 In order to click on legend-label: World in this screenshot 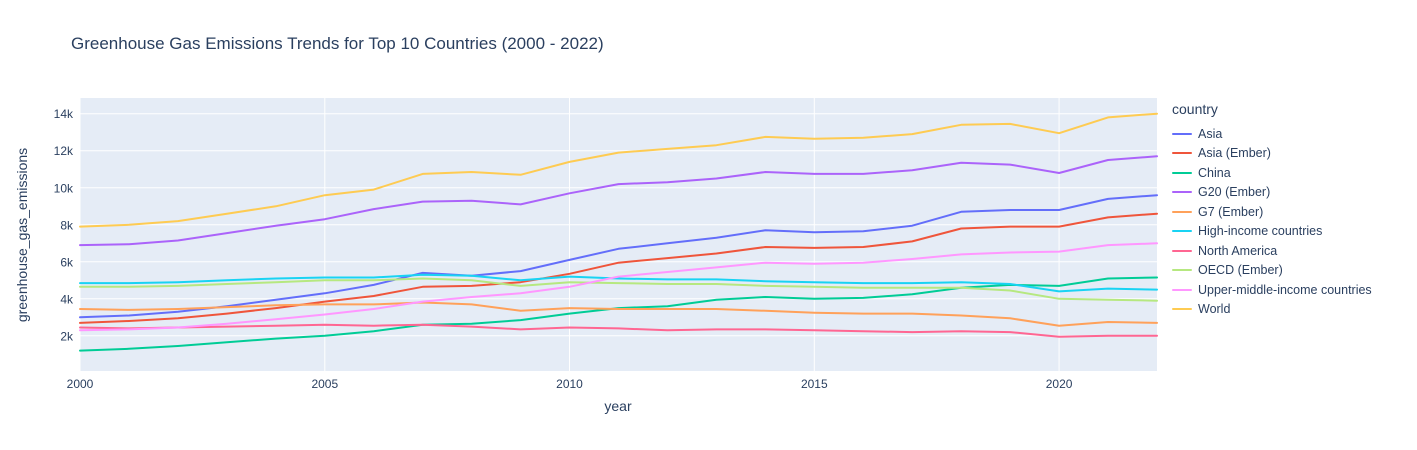, I will do `click(1214, 309)`.